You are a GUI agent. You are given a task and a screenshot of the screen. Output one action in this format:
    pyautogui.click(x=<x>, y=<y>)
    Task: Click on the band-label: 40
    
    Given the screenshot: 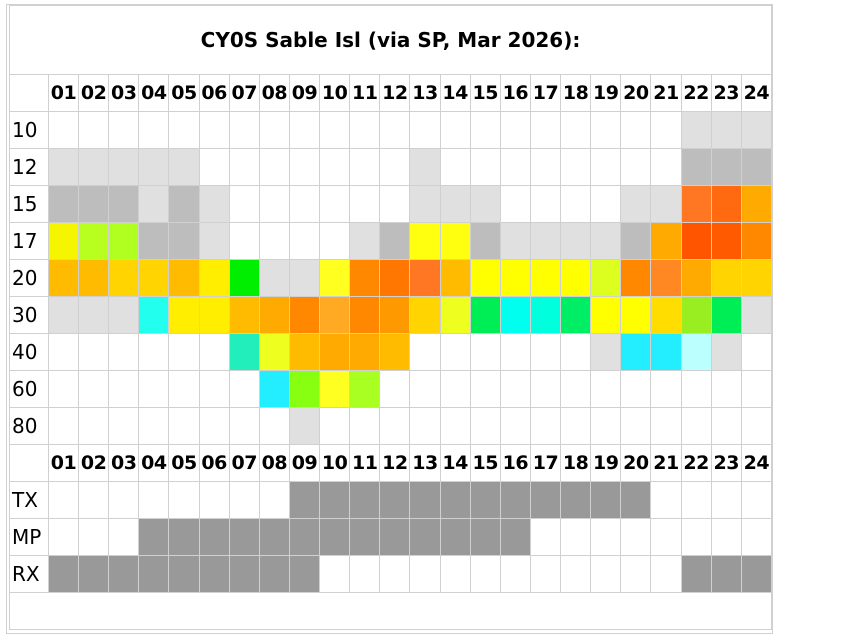 What is the action you would take?
    pyautogui.click(x=29, y=352)
    